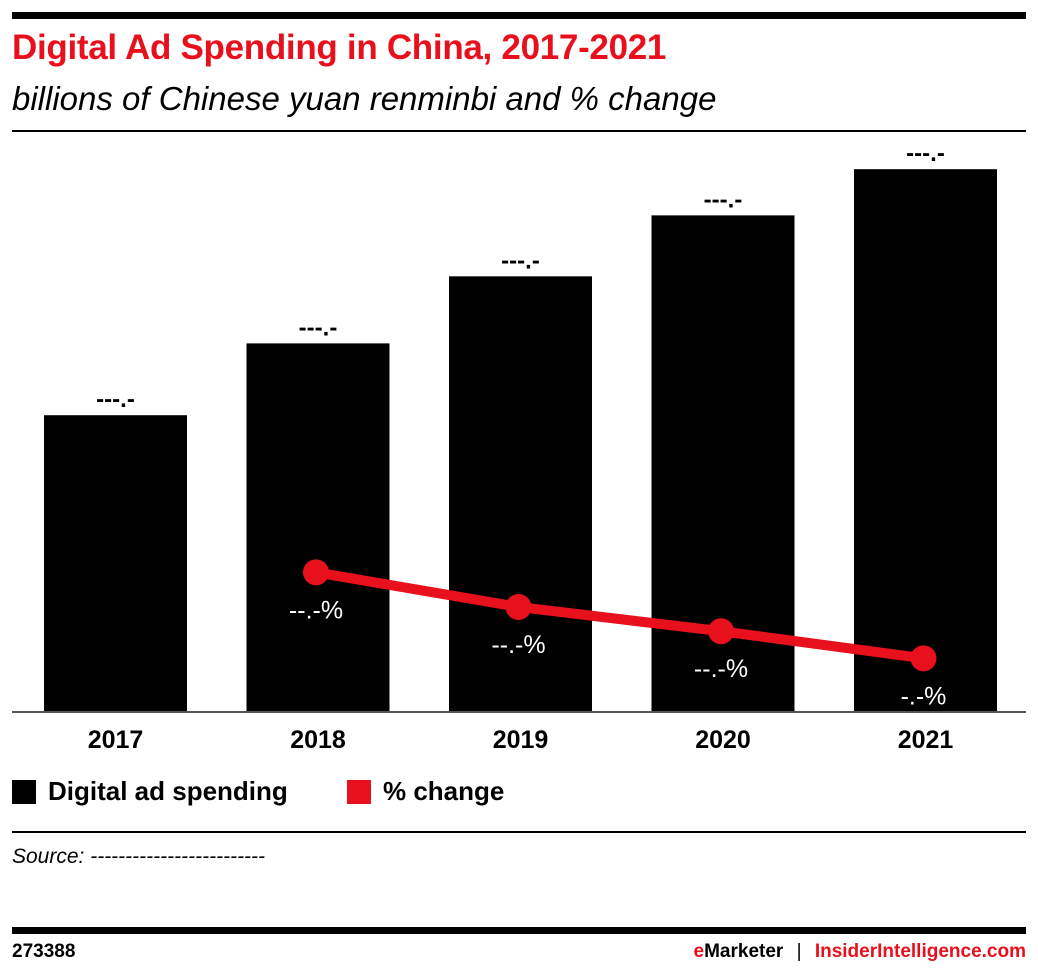  I want to click on pct-change-point-2019, so click(518, 606).